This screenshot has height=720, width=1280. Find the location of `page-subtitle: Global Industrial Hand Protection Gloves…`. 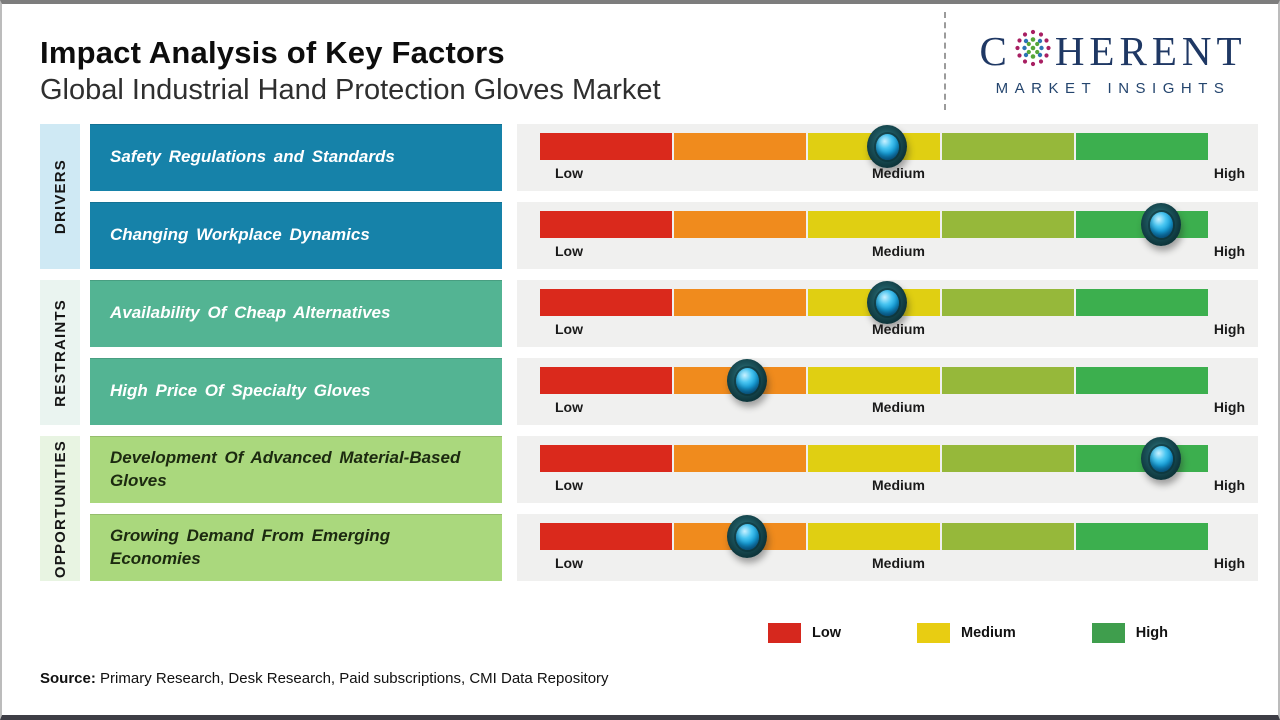

page-subtitle: Global Industrial Hand Protection Gloves… is located at coordinates (350, 90).